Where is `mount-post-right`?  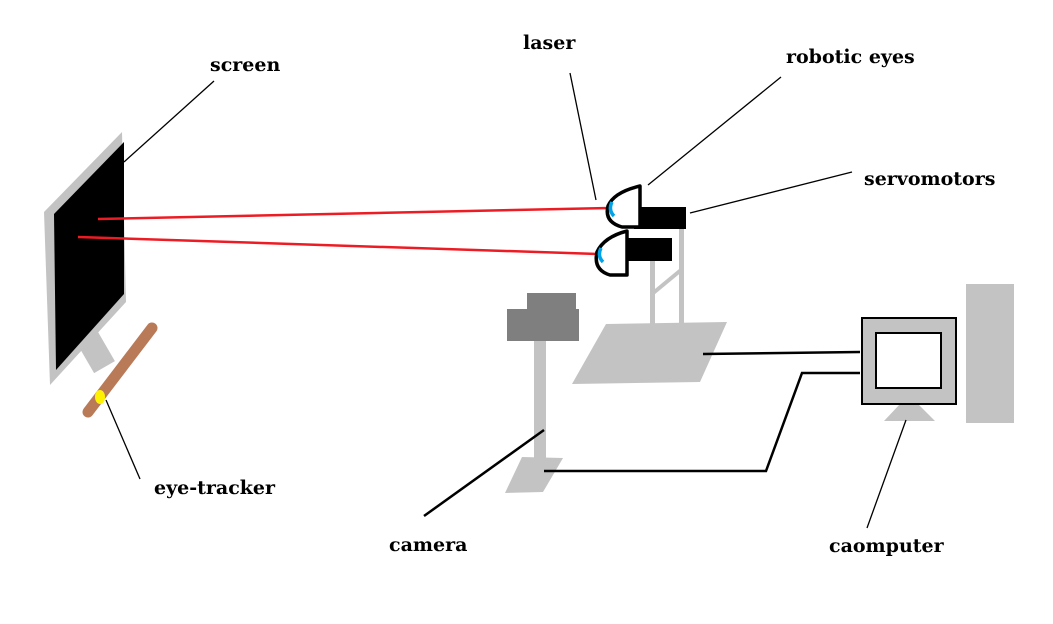
mount-post-right is located at coordinates (681, 277).